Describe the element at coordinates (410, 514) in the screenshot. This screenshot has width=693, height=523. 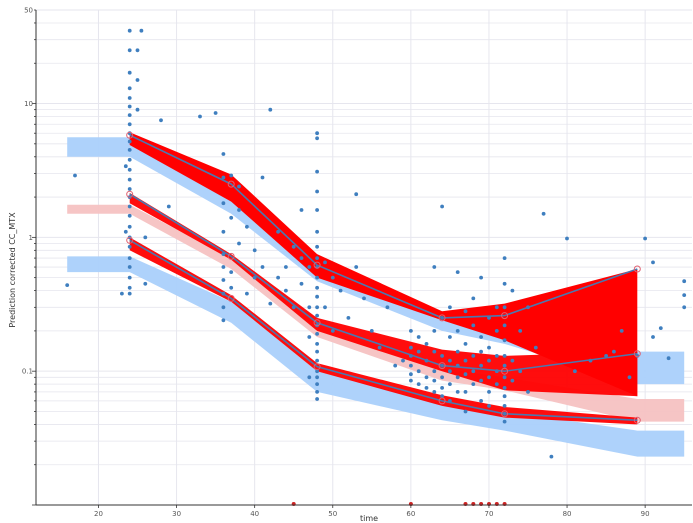
I see `x-tick-label: 60` at that location.